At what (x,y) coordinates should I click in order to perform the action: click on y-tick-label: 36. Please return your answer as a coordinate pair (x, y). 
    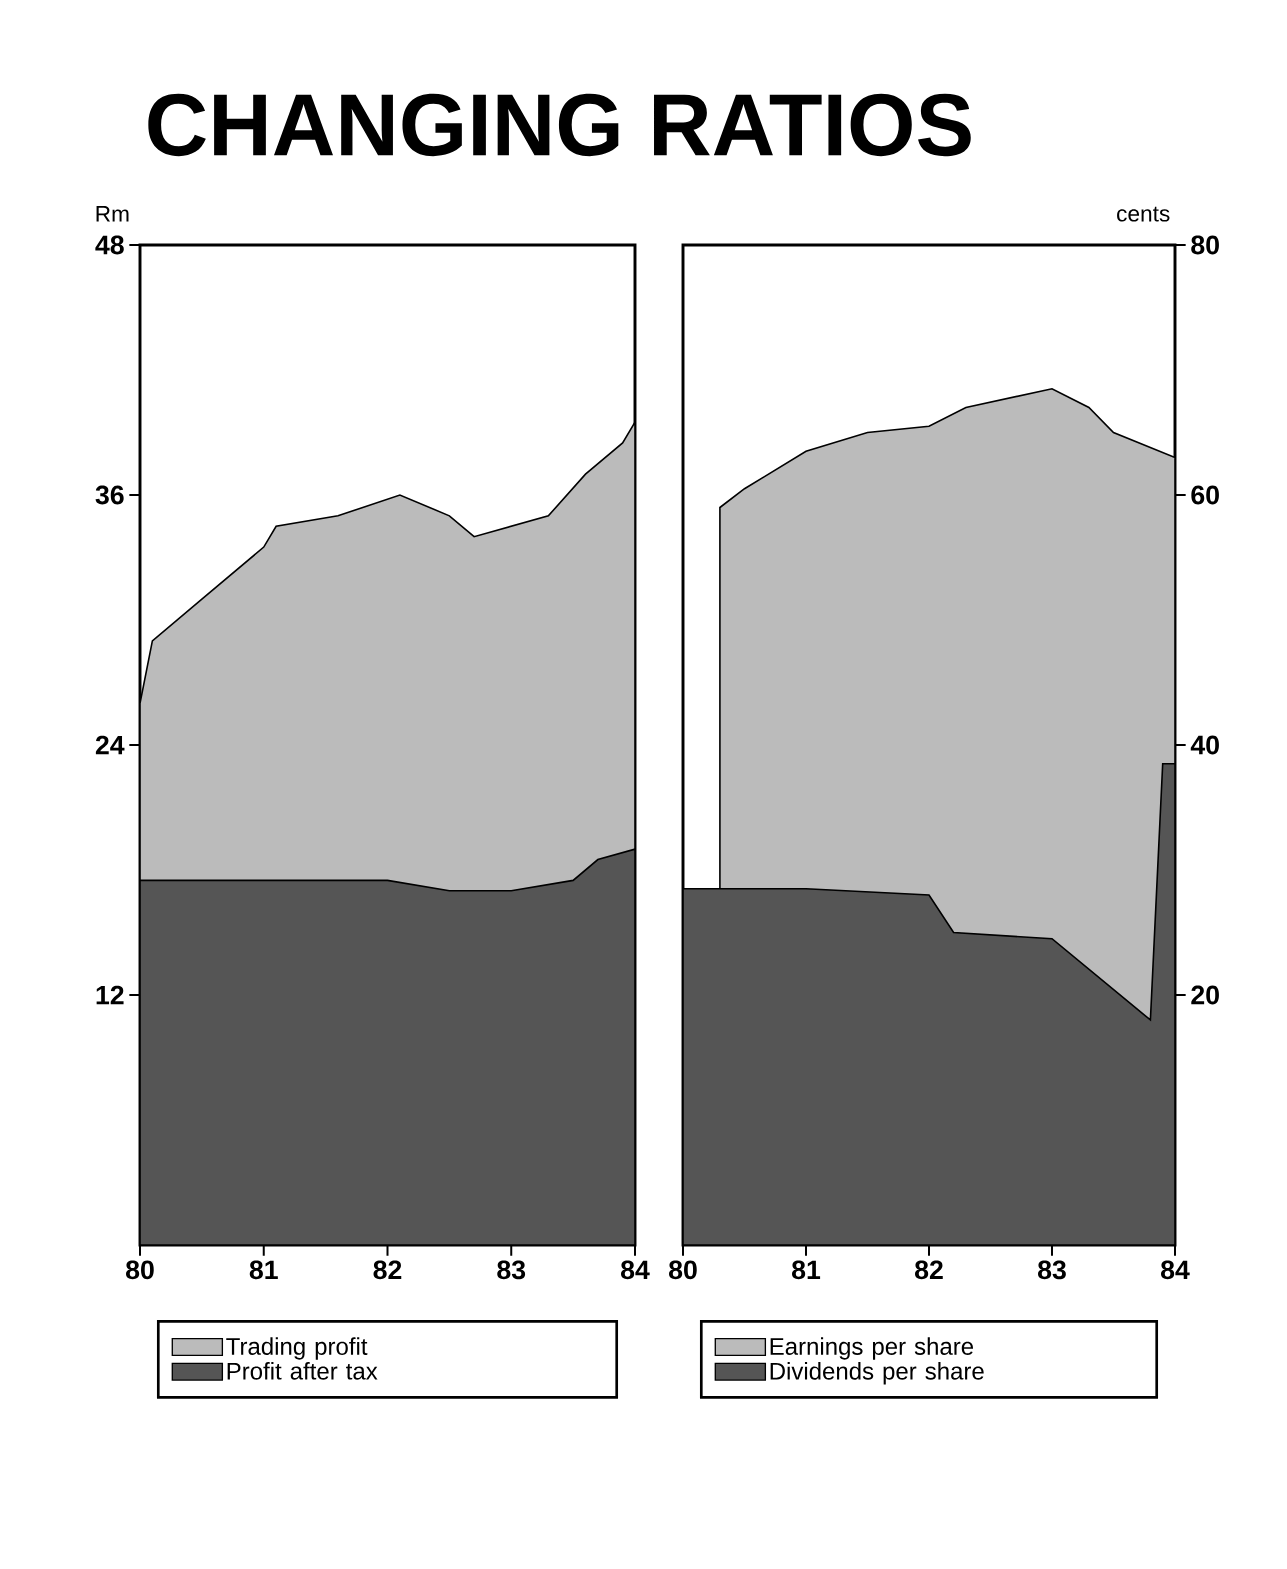
    Looking at the image, I should click on (109, 495).